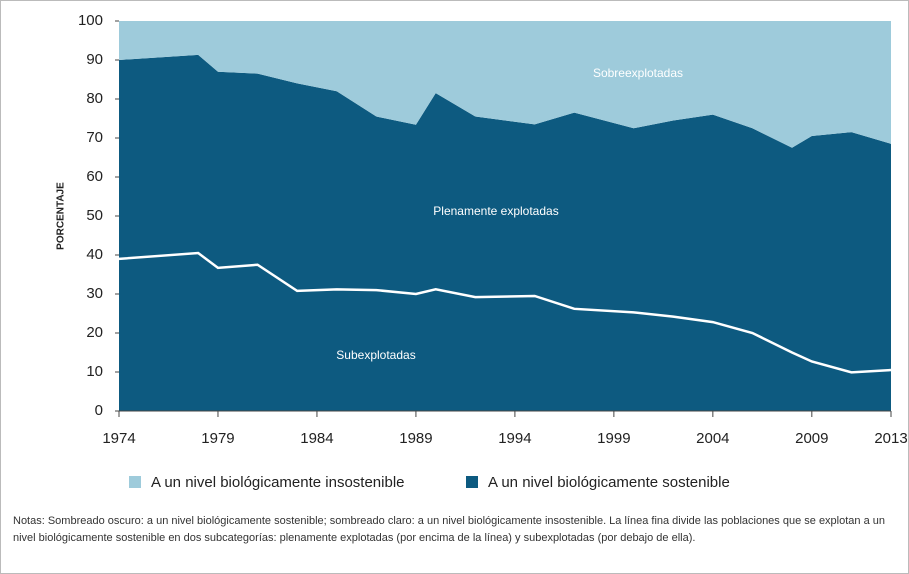 Image resolution: width=909 pixels, height=574 pixels. What do you see at coordinates (118, 438) in the screenshot?
I see `x-tick-label: 1974` at bounding box center [118, 438].